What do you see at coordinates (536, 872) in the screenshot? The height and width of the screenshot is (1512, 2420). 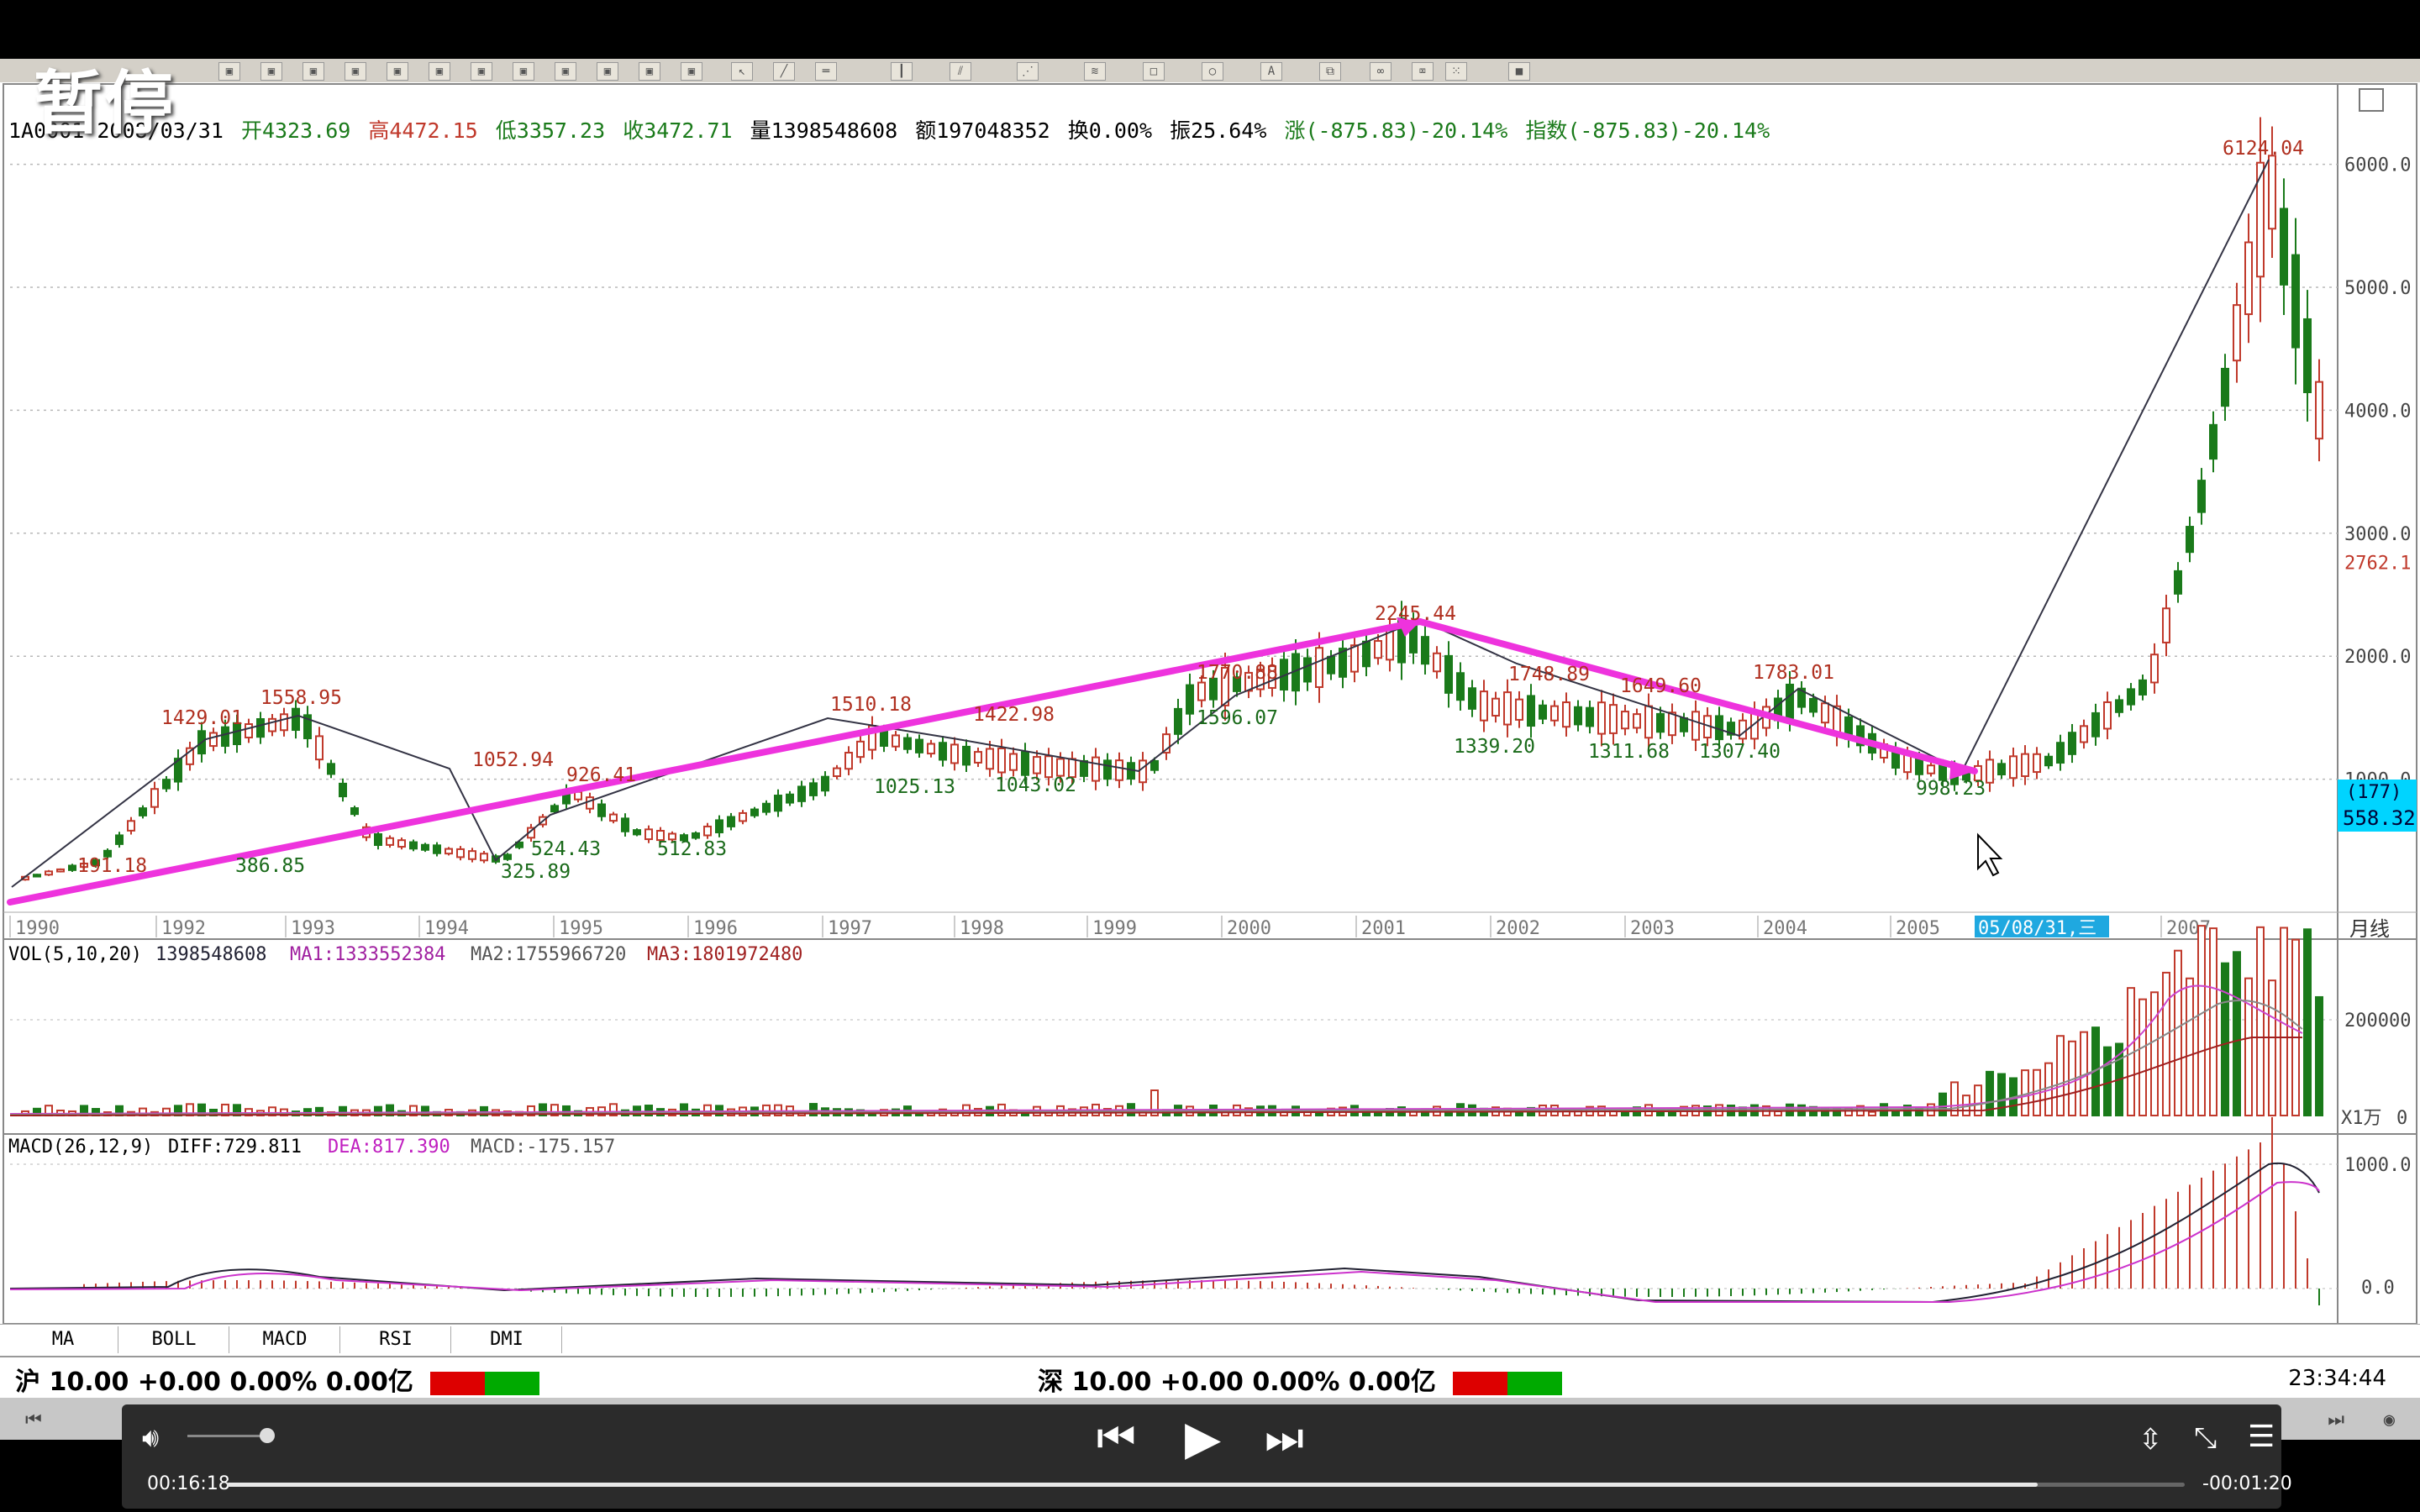 I see `price-extreme-label: 325.89` at bounding box center [536, 872].